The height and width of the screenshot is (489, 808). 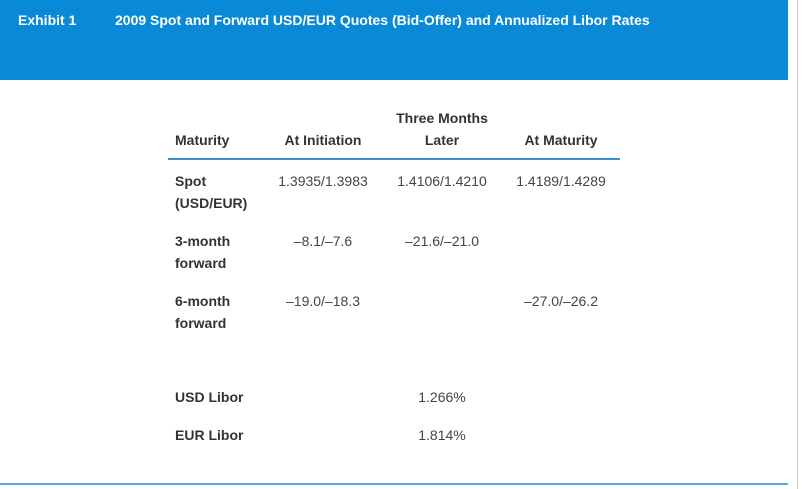 What do you see at coordinates (203, 312) in the screenshot?
I see `row-label: 6-month forward` at bounding box center [203, 312].